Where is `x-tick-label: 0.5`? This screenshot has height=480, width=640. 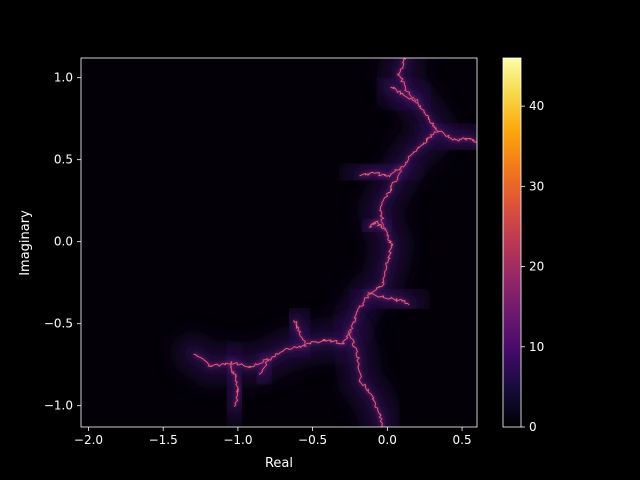
x-tick-label: 0.5 is located at coordinates (462, 440).